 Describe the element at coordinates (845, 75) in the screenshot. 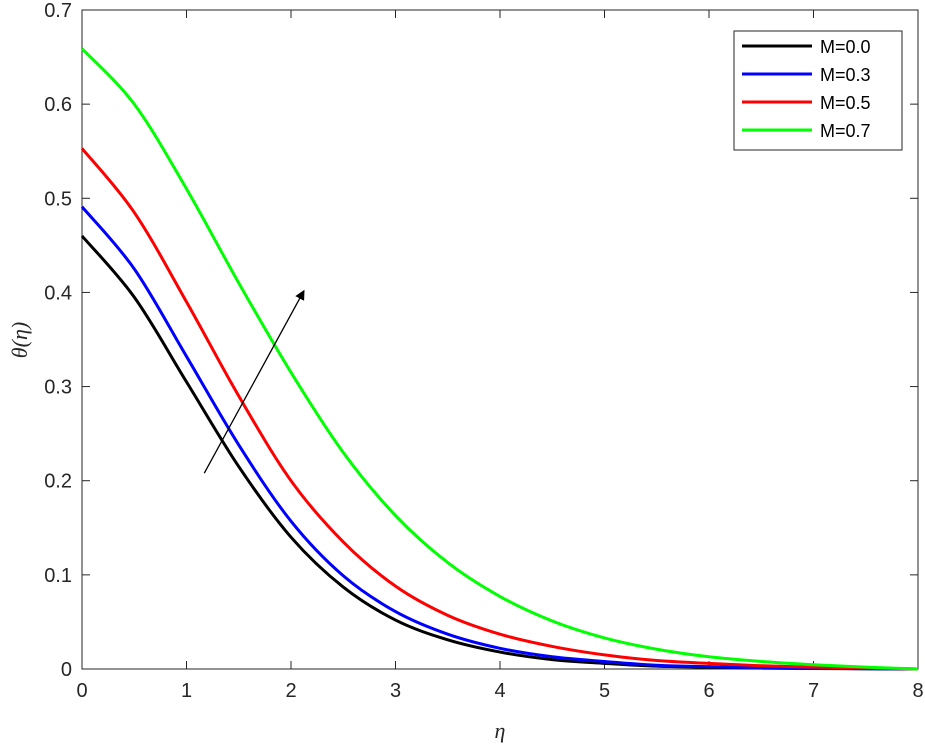

I see `legend-label: M=0.3` at that location.